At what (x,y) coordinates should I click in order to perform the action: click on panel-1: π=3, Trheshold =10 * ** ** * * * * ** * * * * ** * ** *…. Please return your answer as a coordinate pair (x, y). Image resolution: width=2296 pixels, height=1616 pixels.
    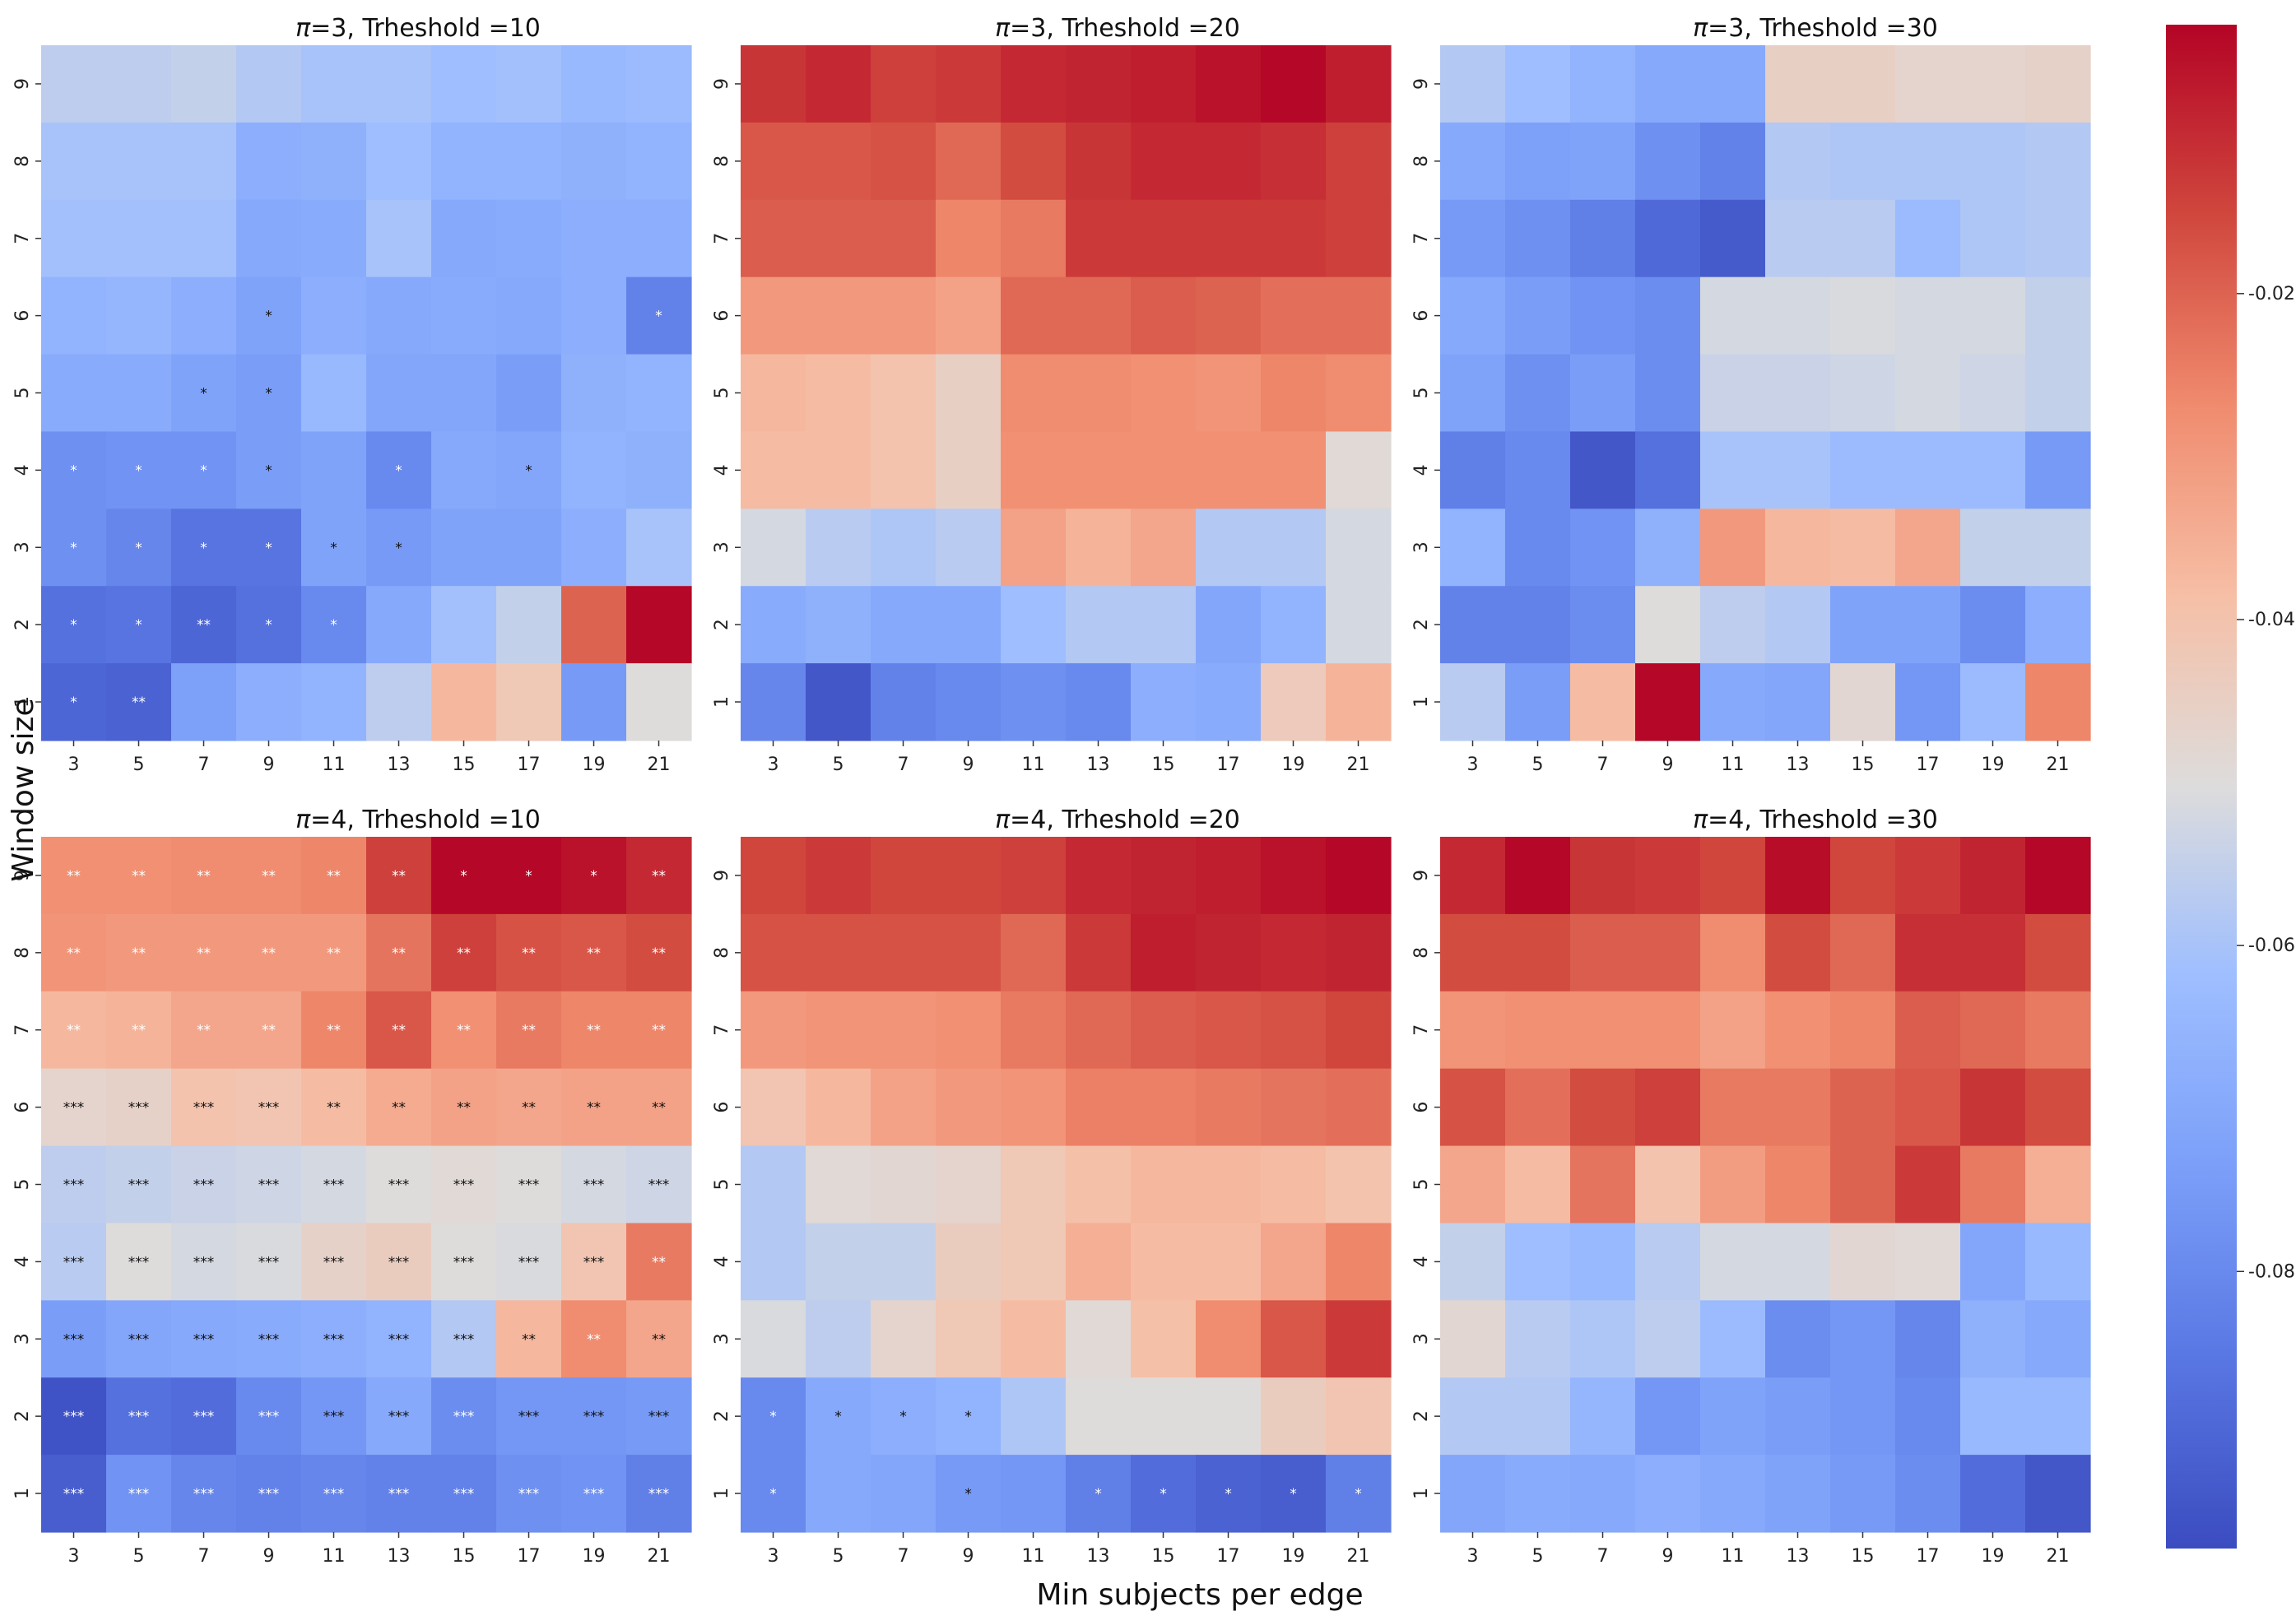
    Looking at the image, I should click on (352, 394).